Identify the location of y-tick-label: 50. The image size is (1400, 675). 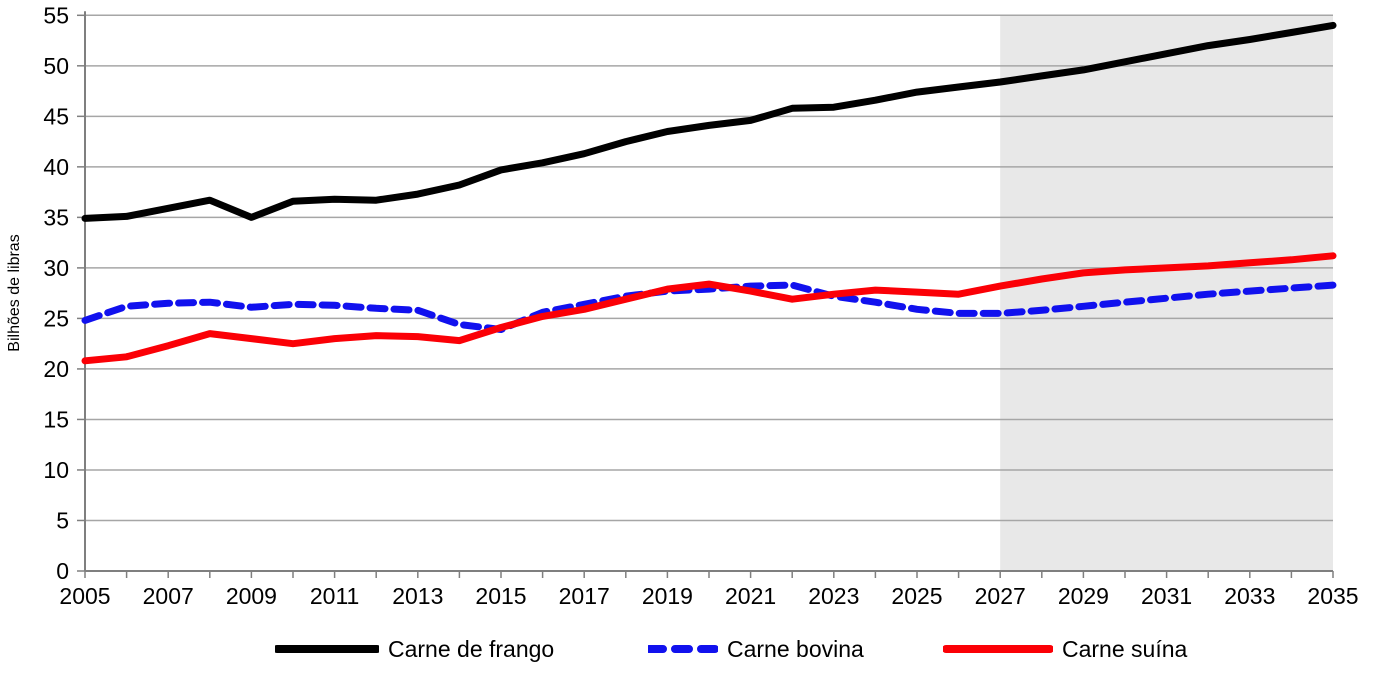
(56, 66).